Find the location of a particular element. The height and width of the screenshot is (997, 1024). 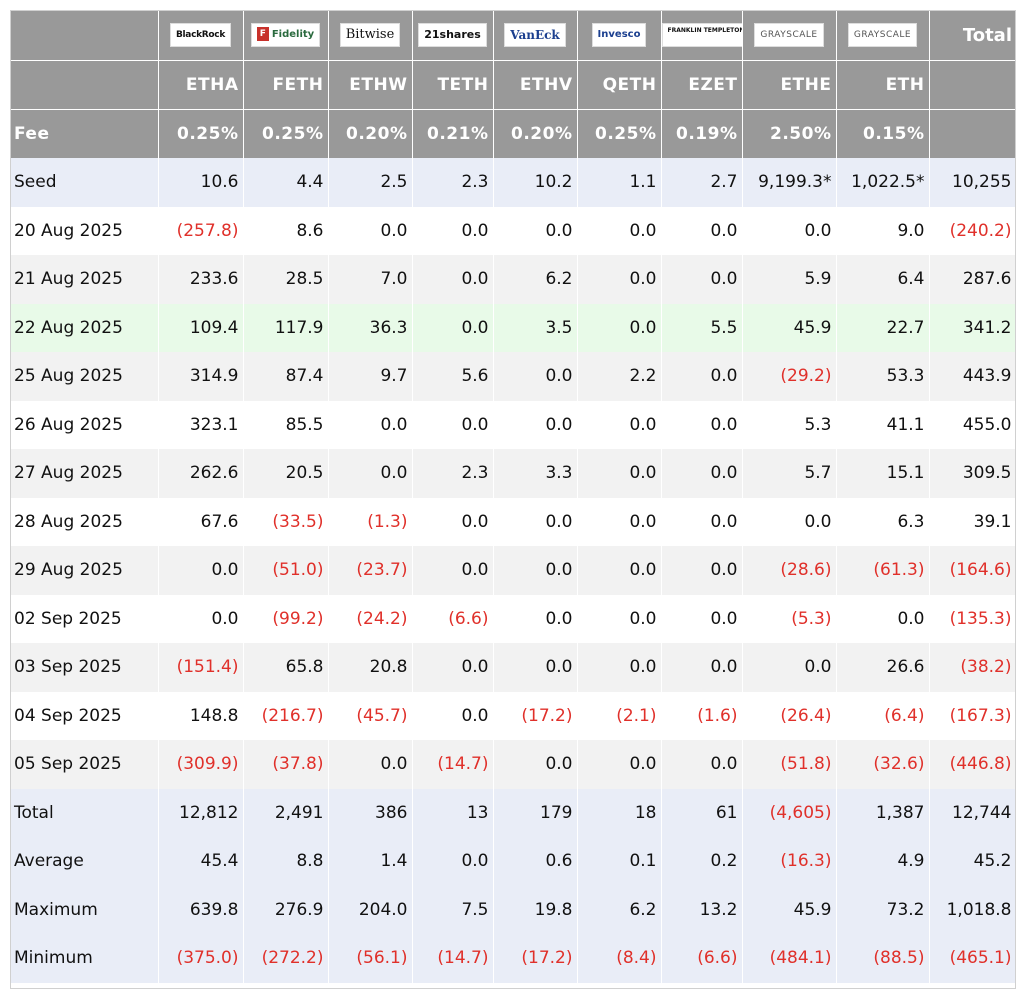

row-label: 20 Aug 2025 is located at coordinates (84, 230).